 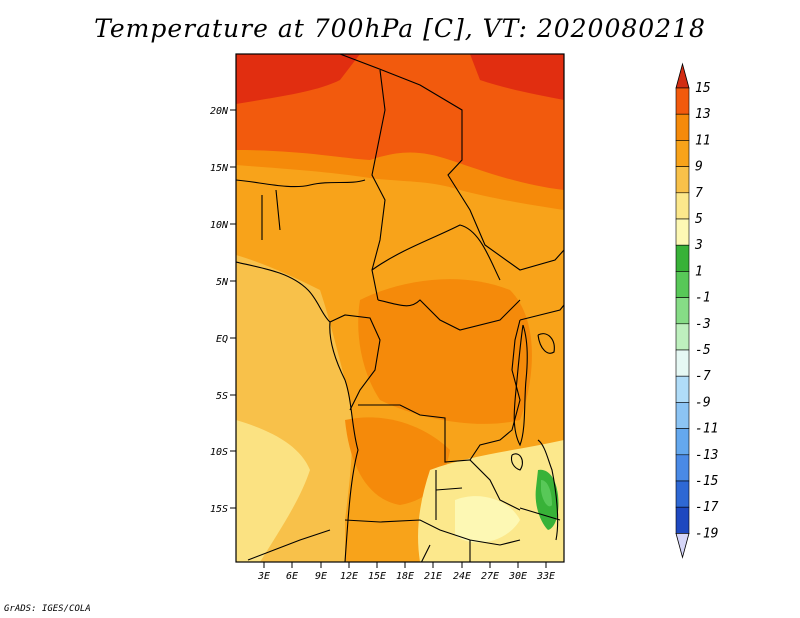 I want to click on lat-label: 15N, so click(x=219, y=168).